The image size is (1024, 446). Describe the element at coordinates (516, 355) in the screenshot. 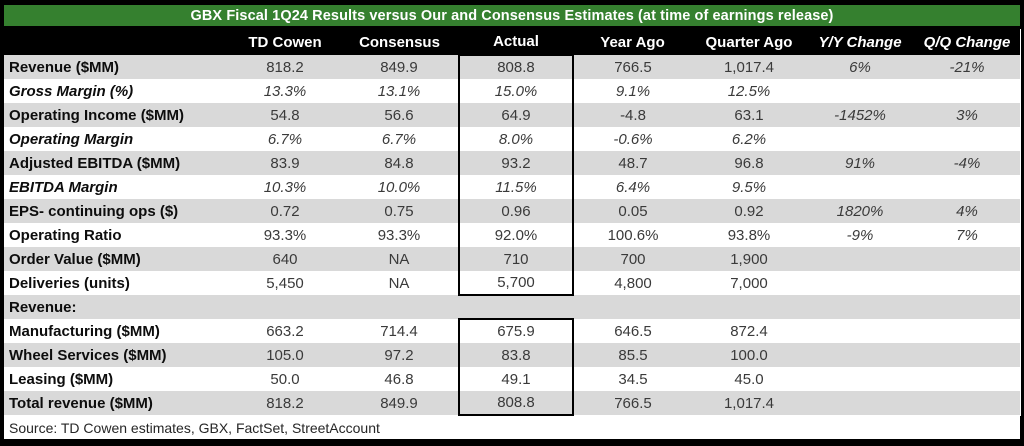

I see `cell: 83.8` at that location.